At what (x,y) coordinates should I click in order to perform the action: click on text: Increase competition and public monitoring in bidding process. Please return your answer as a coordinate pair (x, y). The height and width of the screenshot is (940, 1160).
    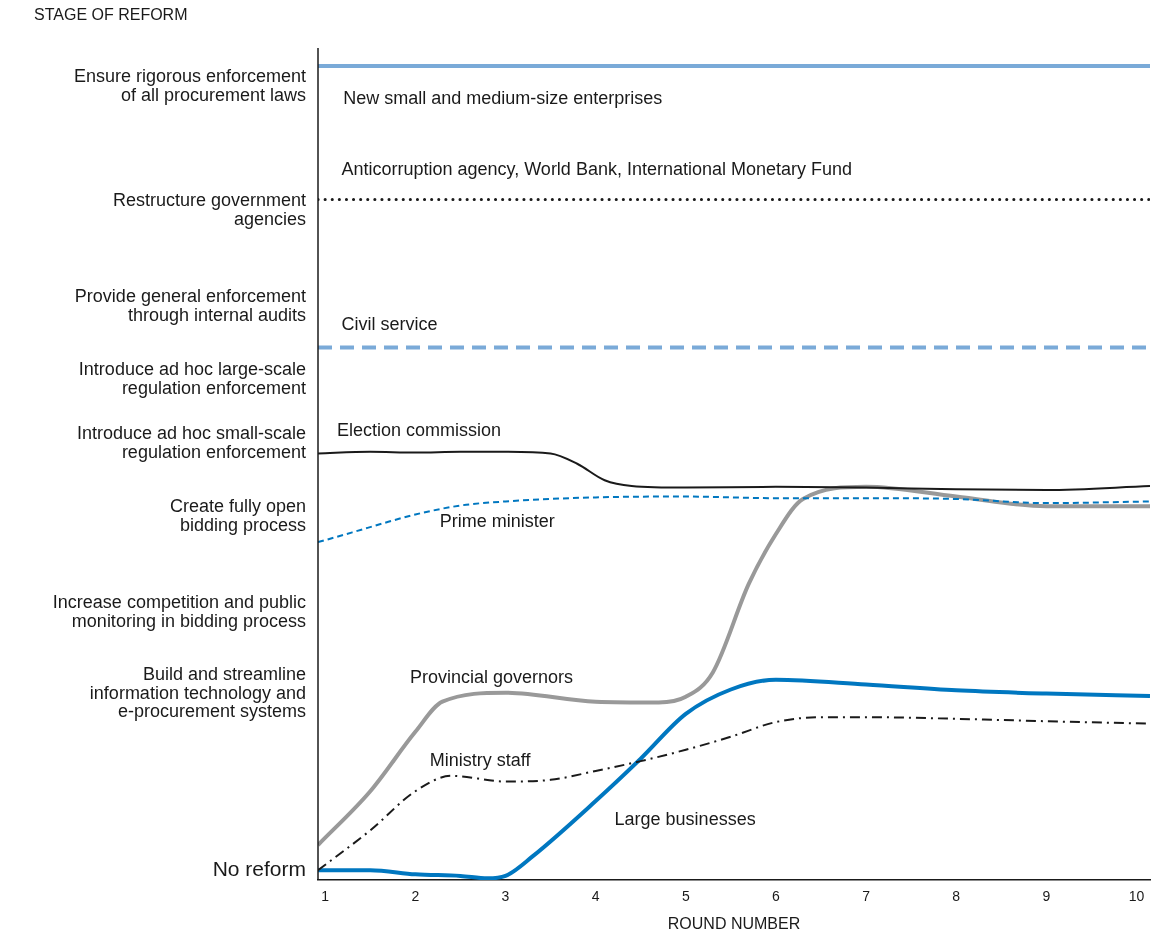
    Looking at the image, I should click on (179, 612).